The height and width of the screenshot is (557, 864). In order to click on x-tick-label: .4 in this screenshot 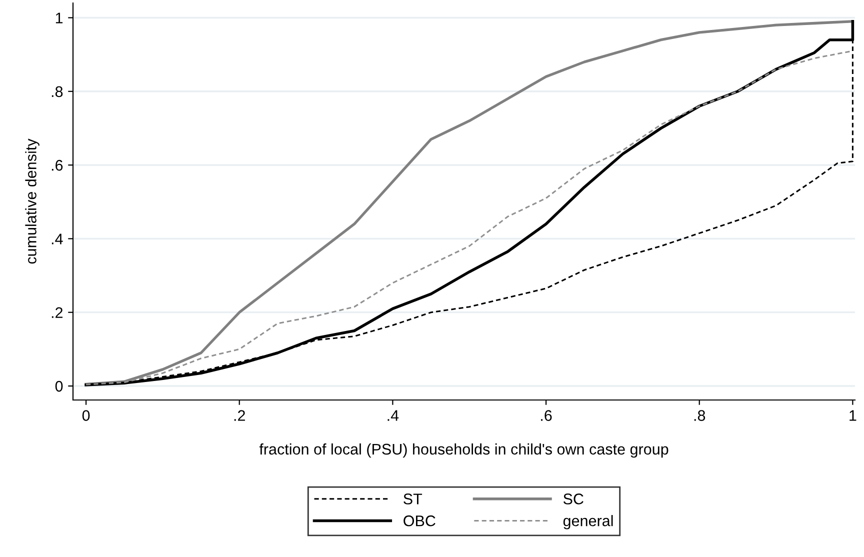, I will do `click(393, 415)`.